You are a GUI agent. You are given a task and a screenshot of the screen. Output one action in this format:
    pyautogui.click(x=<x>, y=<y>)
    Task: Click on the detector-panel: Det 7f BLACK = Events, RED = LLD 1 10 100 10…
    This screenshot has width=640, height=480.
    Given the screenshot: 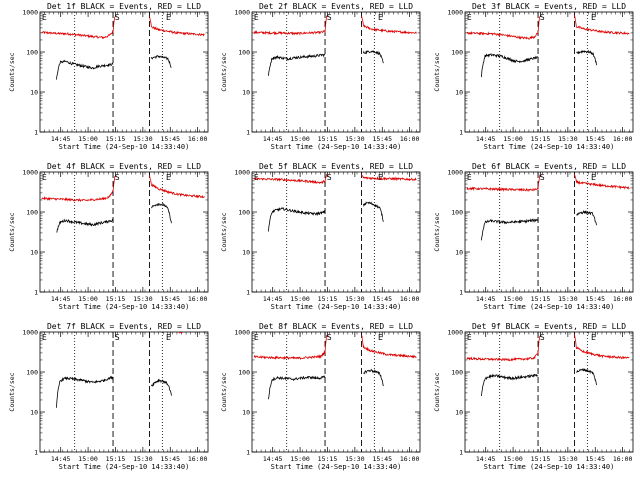 What is the action you would take?
    pyautogui.click(x=108, y=396)
    